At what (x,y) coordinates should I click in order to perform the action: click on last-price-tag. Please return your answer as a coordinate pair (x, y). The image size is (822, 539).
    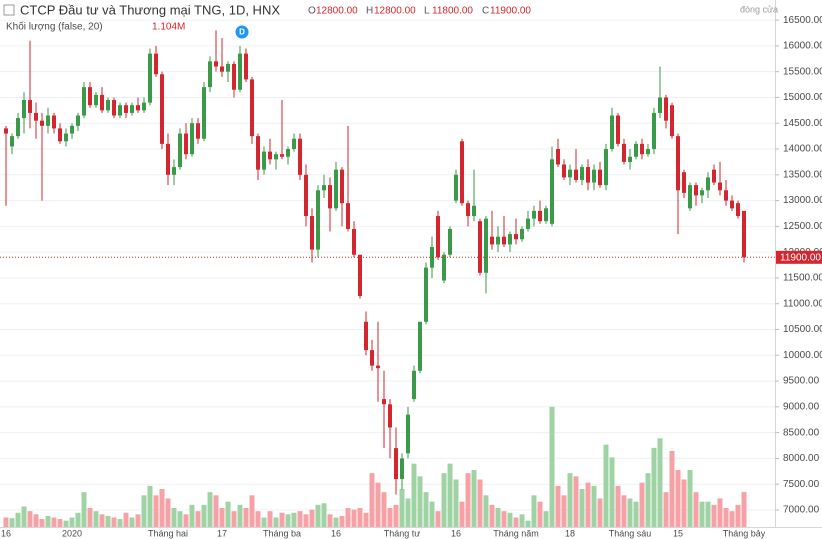
    Looking at the image, I should click on (799, 257).